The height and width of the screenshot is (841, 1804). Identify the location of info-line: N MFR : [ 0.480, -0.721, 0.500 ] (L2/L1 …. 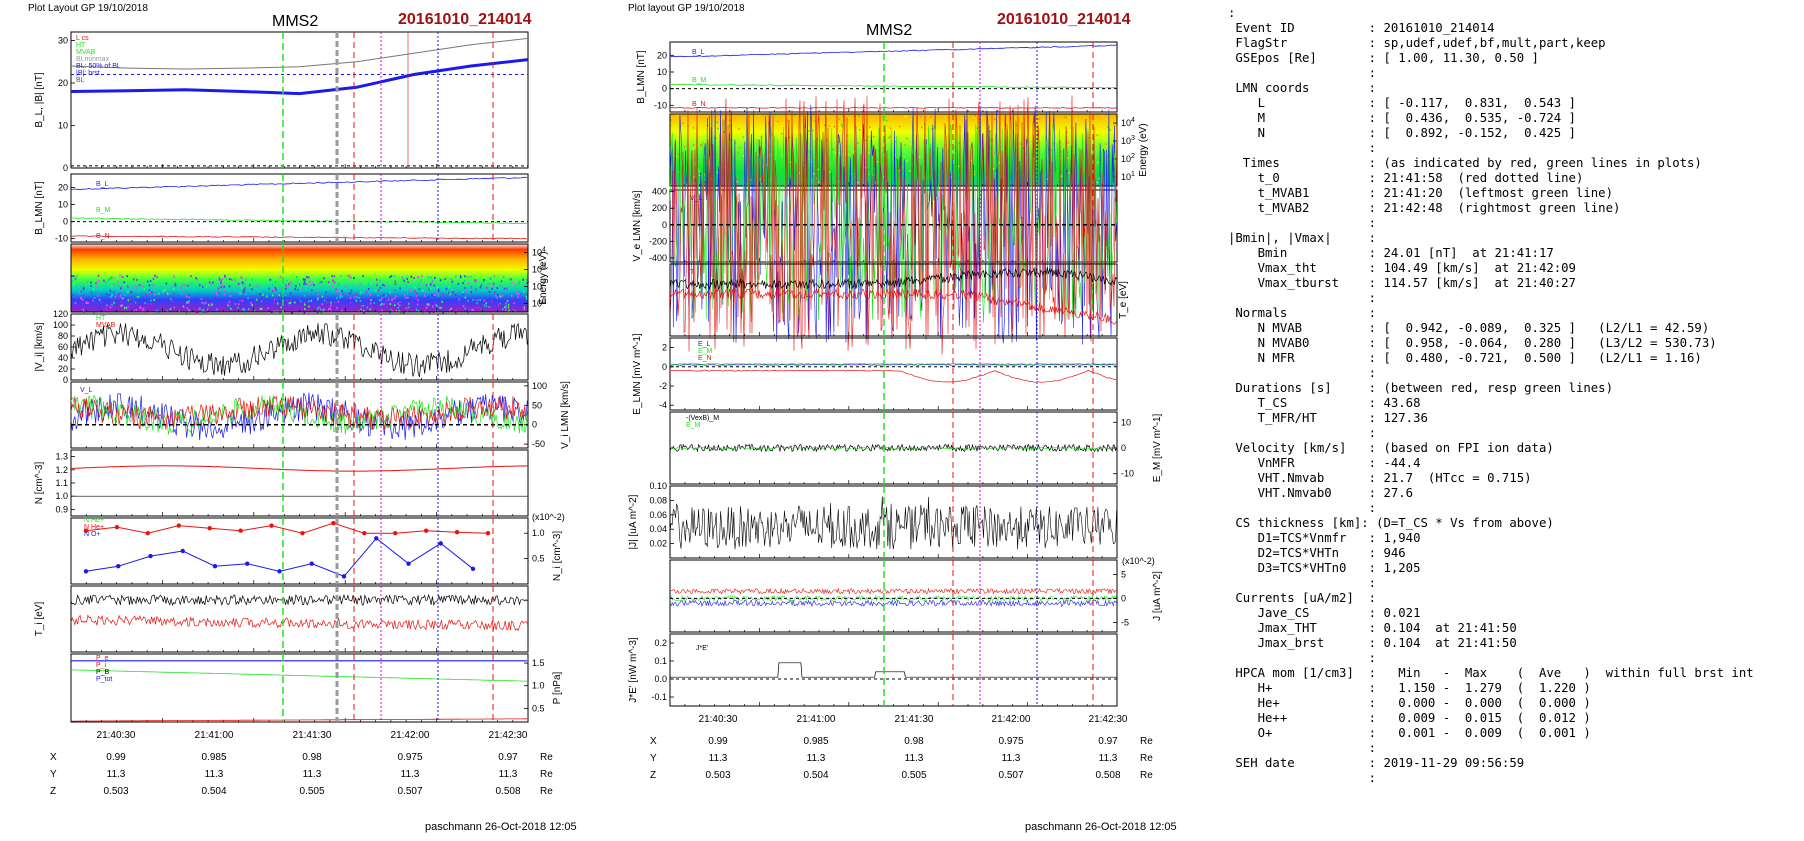
(1479, 358).